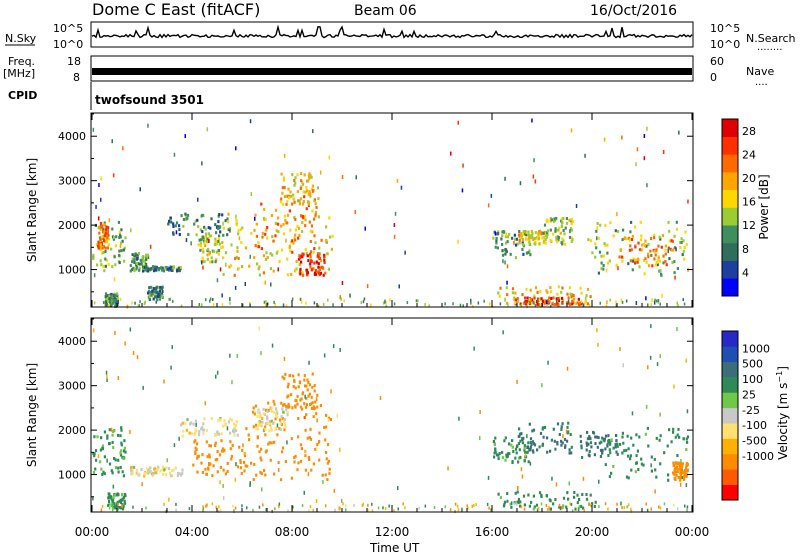 The height and width of the screenshot is (554, 800). I want to click on colorbar-tick-label: 25, so click(749, 394).